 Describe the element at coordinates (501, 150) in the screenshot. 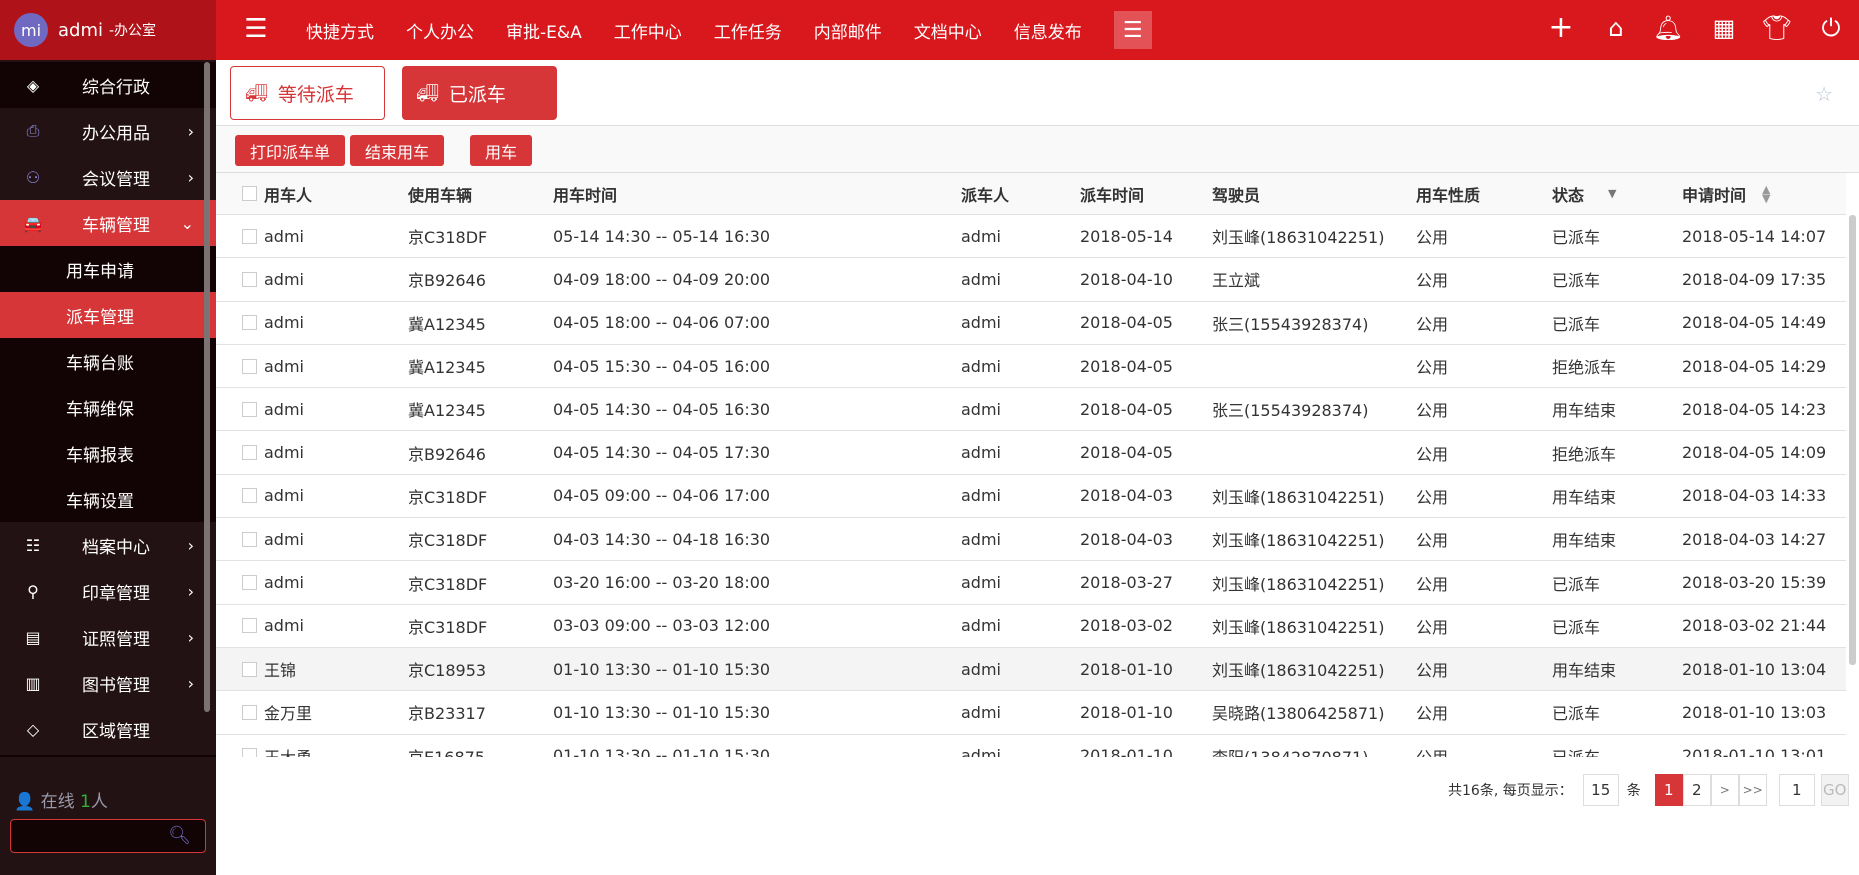

I see `use-car-button: 用车` at that location.